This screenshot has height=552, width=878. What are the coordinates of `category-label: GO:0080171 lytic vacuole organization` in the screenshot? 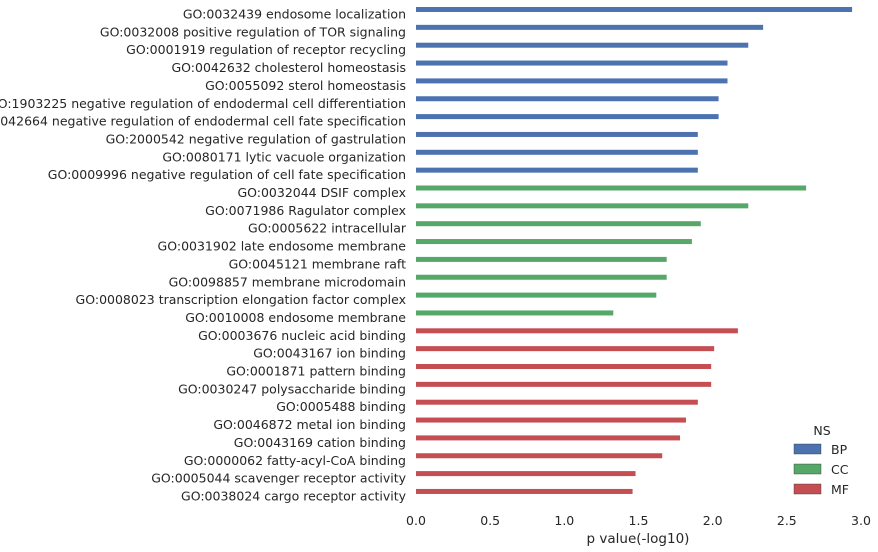 It's located at (284, 156).